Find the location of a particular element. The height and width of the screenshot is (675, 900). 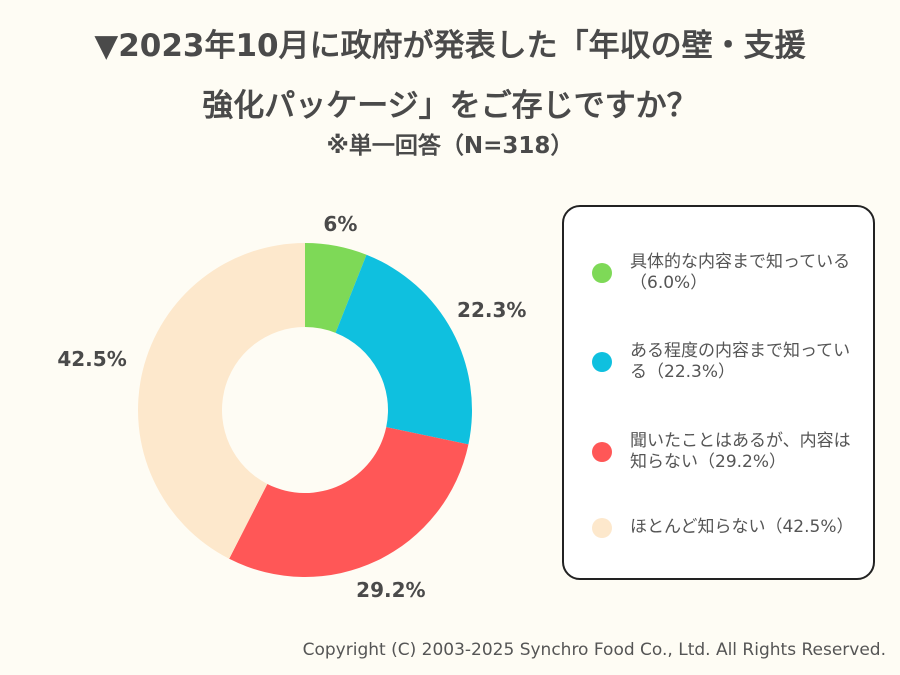

chart-subtitle: ※単一回答（N=318） is located at coordinates (450, 146).